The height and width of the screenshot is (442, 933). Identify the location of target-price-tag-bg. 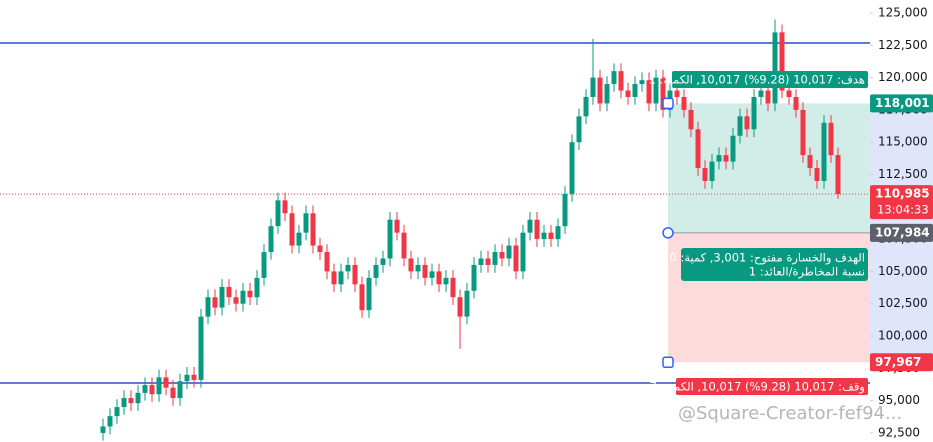
(901, 103).